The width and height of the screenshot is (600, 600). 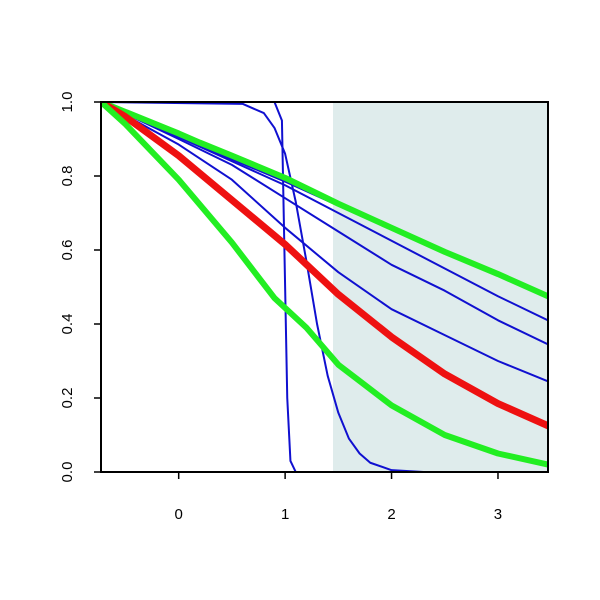 What do you see at coordinates (391, 514) in the screenshot?
I see `x-tick-label: 2` at bounding box center [391, 514].